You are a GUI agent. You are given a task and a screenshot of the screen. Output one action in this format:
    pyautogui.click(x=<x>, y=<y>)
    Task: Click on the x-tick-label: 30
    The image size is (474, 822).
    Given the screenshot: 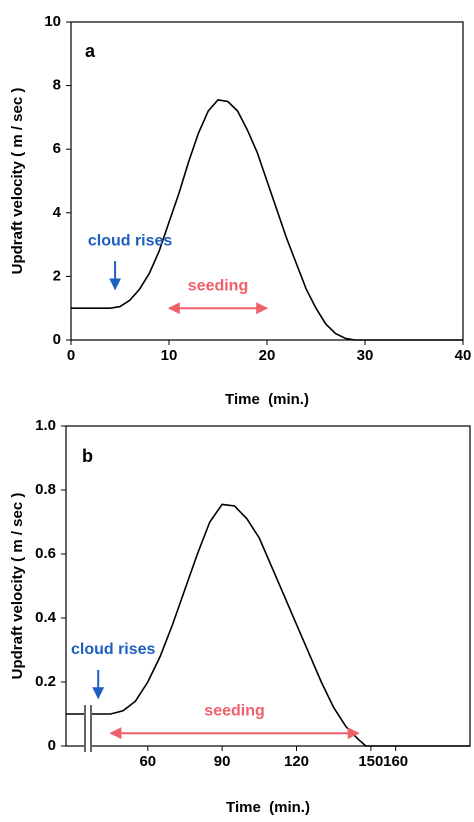 What is the action you would take?
    pyautogui.click(x=365, y=355)
    